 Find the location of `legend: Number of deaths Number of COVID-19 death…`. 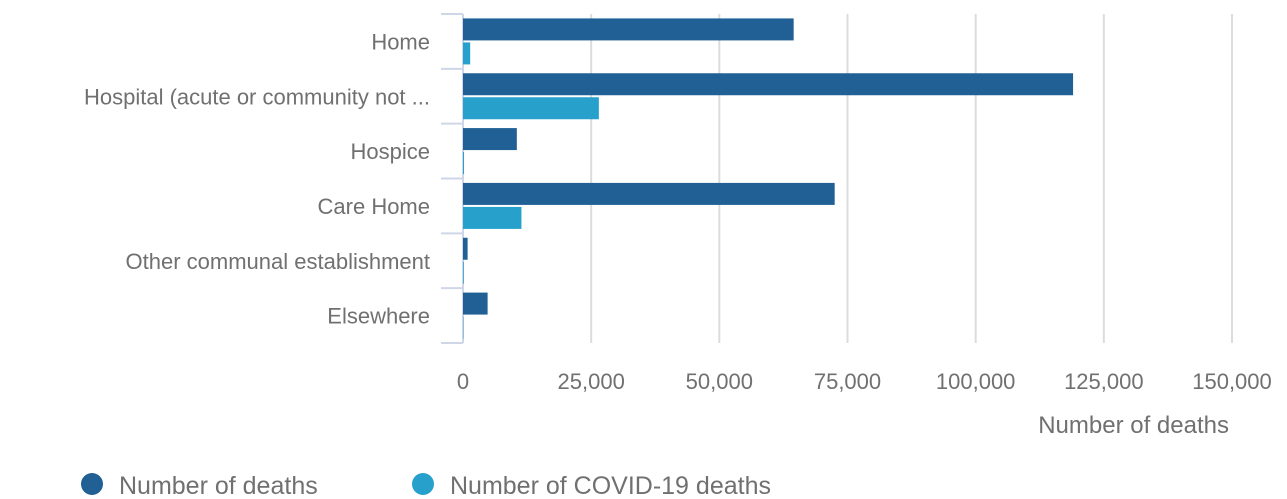

legend: Number of deaths Number of COVID-19 death… is located at coordinates (426, 485).